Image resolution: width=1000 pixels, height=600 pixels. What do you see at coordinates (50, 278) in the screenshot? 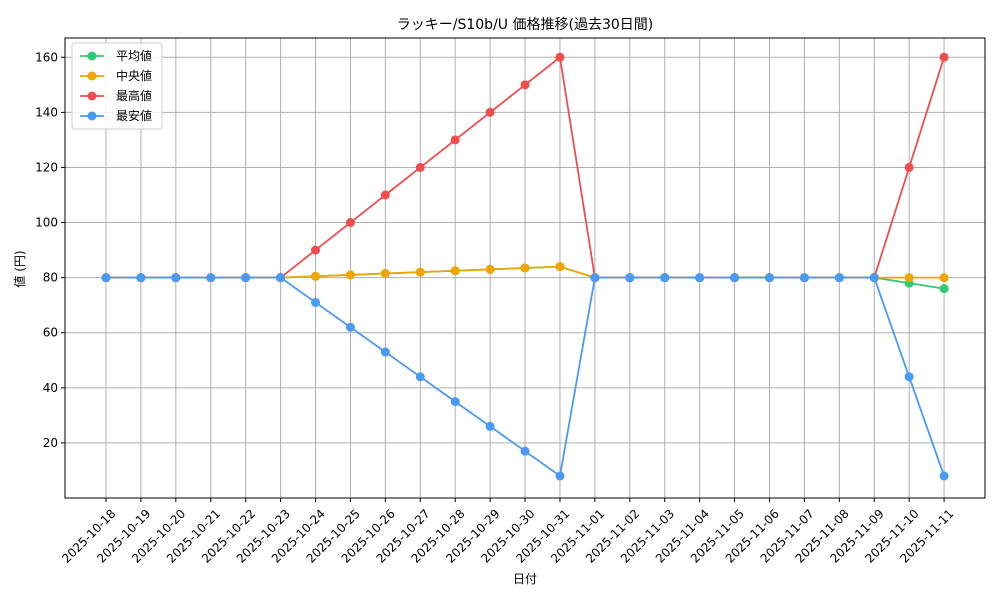
I see `y-tick-label: 80` at bounding box center [50, 278].